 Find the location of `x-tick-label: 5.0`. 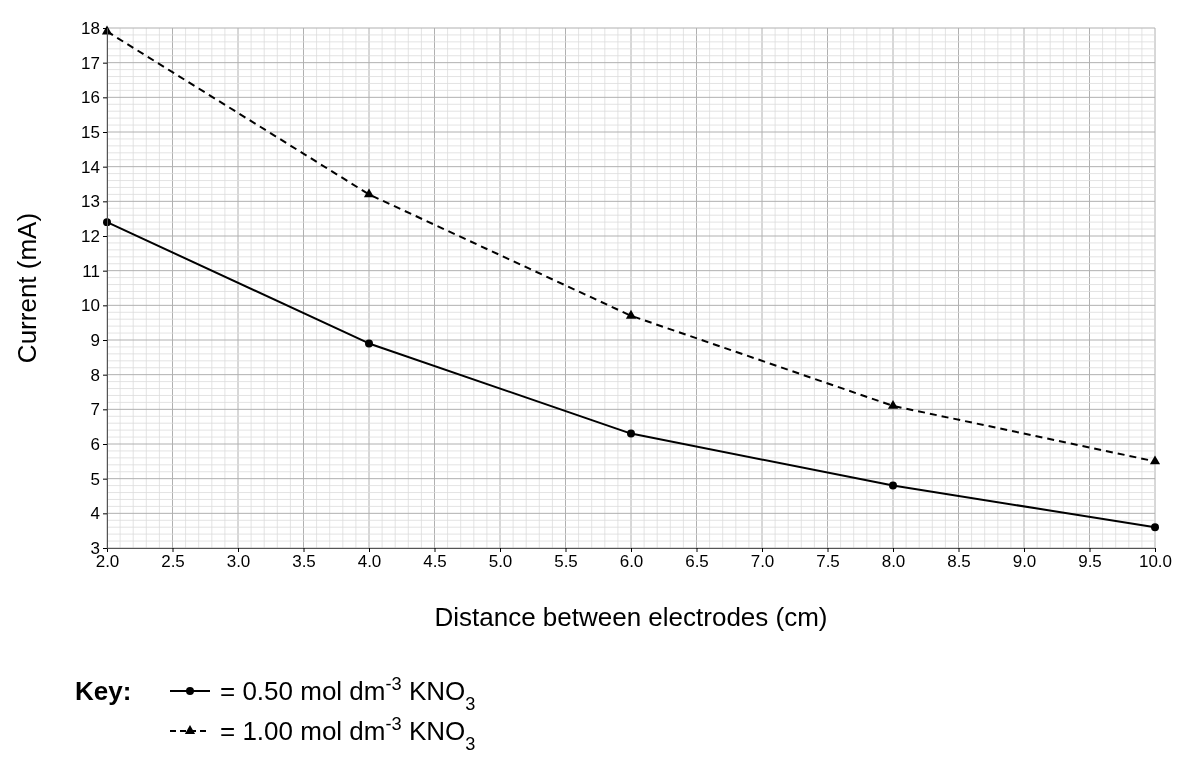

x-tick-label: 5.0 is located at coordinates (500, 562).